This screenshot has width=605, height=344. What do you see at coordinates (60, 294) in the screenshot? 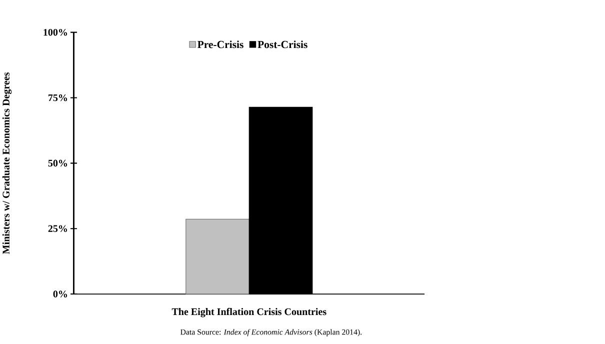
I see `y-tick-label: 0%` at bounding box center [60, 294].